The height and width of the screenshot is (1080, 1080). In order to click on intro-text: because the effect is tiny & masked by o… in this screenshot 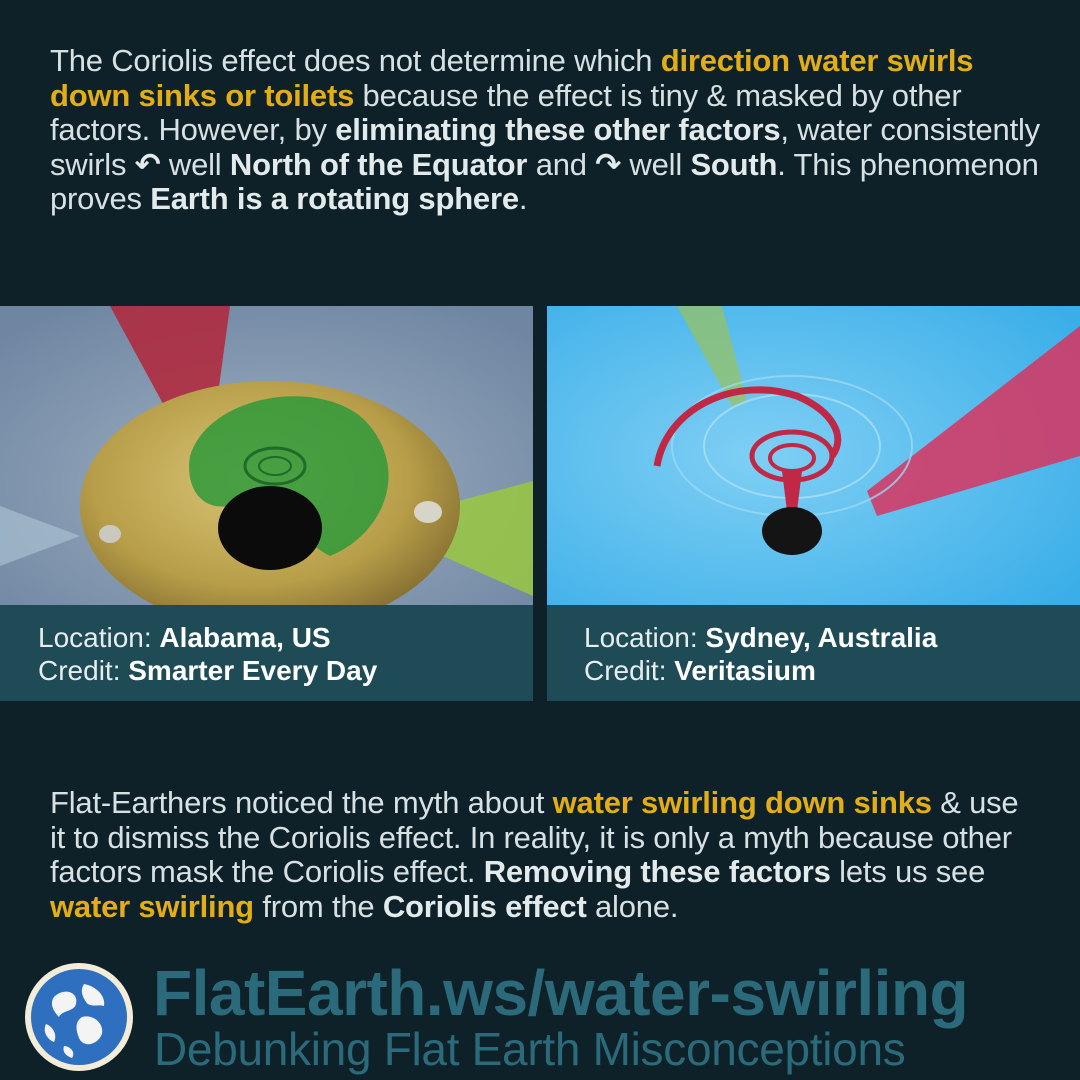, I will do `click(506, 112)`.